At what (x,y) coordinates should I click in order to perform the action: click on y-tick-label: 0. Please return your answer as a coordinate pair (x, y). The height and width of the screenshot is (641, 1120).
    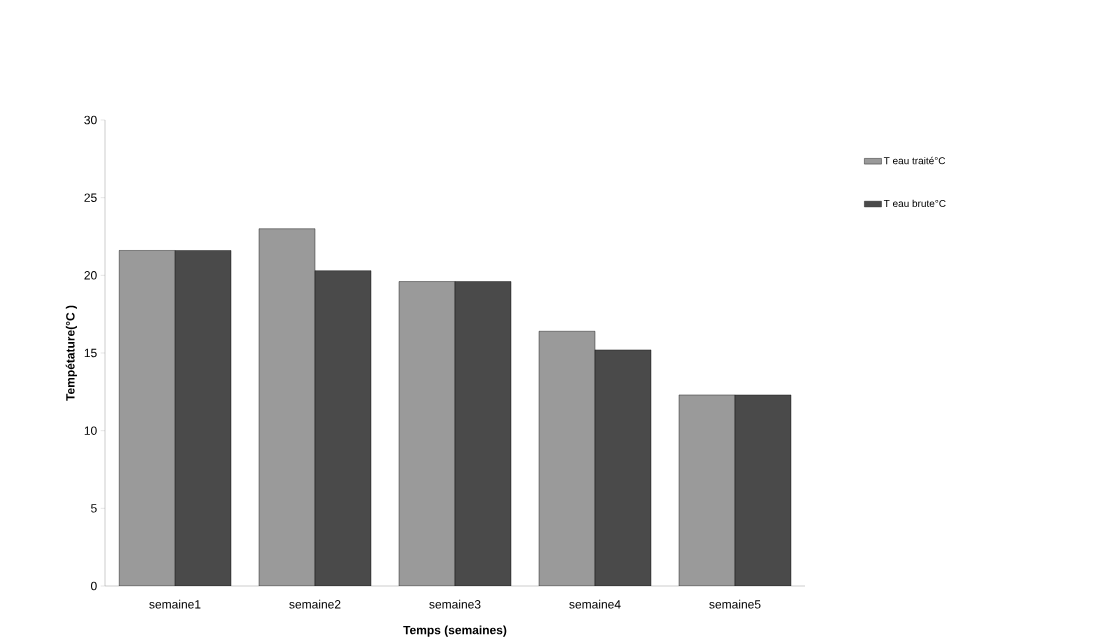
    Looking at the image, I should click on (94, 586).